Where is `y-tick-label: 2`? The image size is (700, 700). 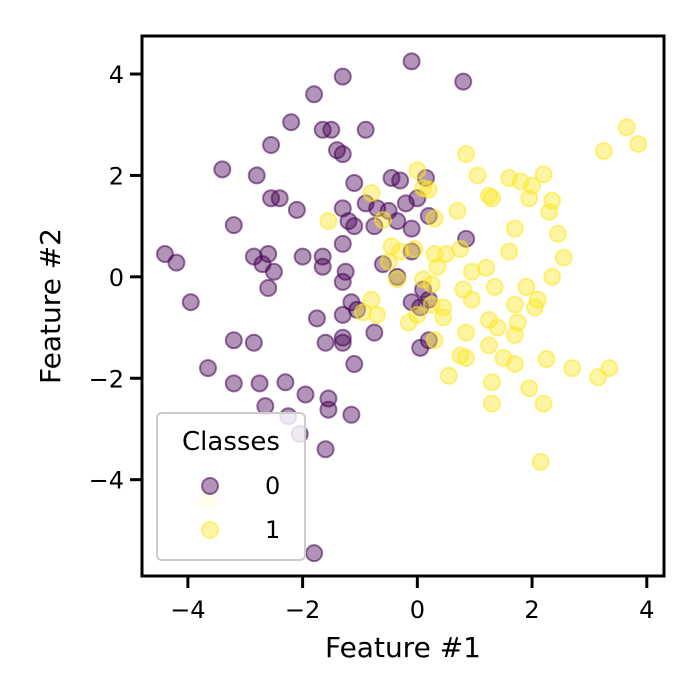 y-tick-label: 2 is located at coordinates (116, 176).